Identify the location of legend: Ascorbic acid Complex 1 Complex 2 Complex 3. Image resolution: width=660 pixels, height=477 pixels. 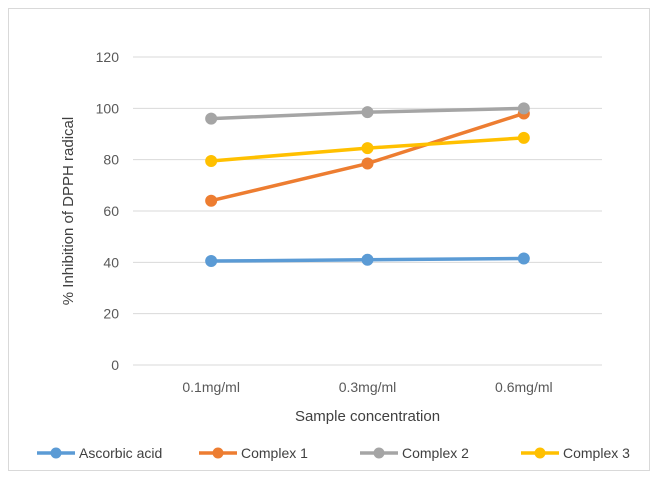
(333, 453).